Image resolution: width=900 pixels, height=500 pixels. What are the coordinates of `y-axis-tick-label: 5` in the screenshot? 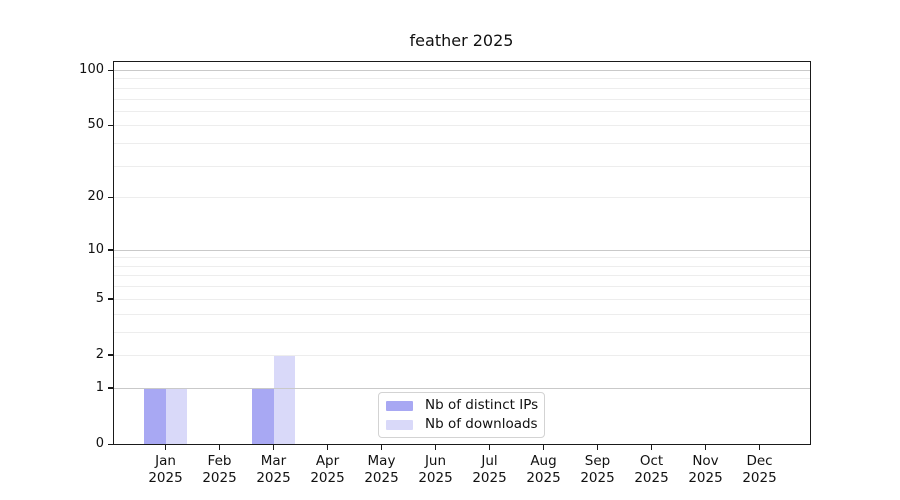 It's located at (99, 298).